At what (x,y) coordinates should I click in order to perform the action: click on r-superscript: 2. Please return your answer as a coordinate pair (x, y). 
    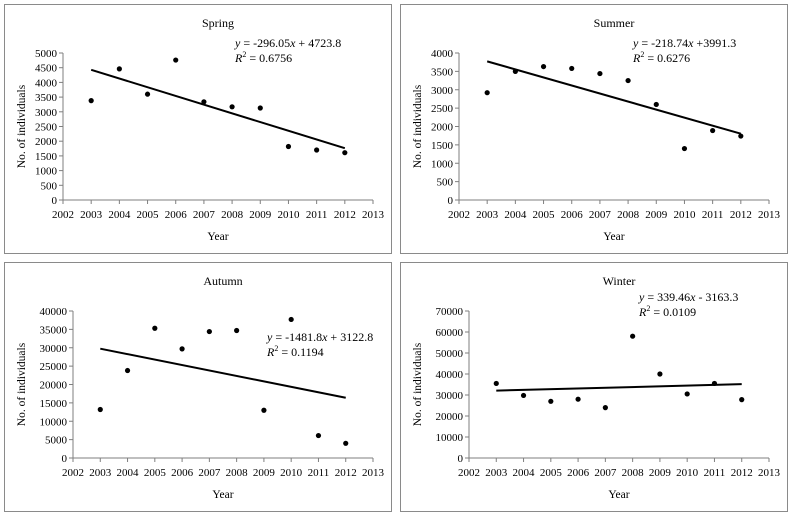
    Looking at the image, I should click on (244, 54).